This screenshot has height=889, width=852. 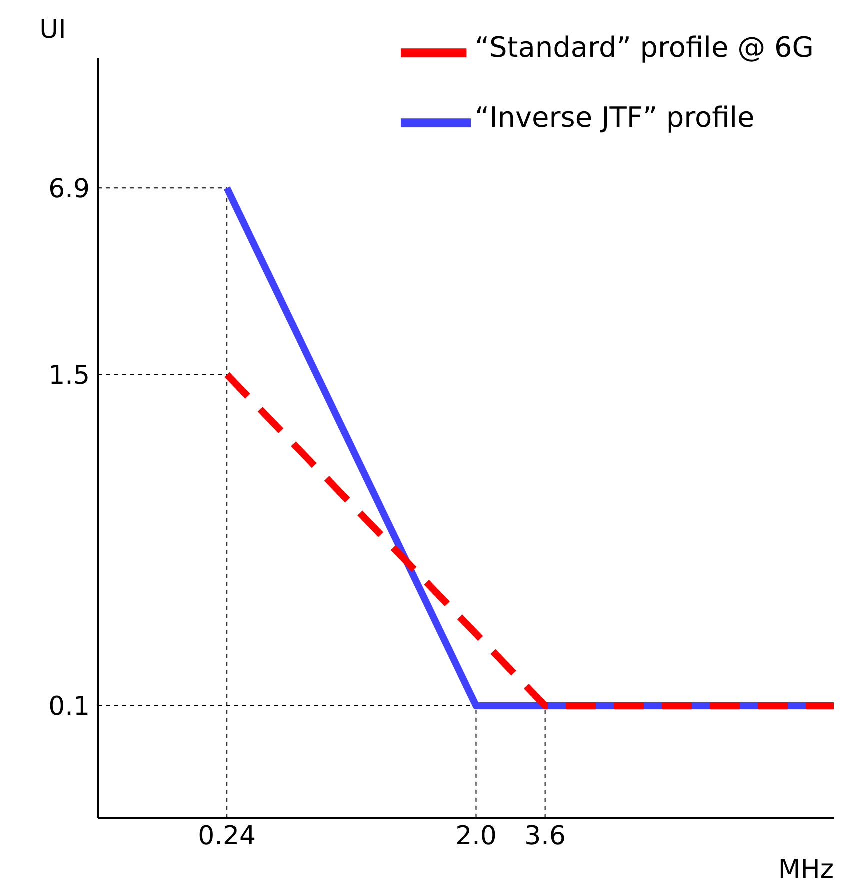 What do you see at coordinates (69, 707) in the screenshot?
I see `y-tick-label: 0.1` at bounding box center [69, 707].